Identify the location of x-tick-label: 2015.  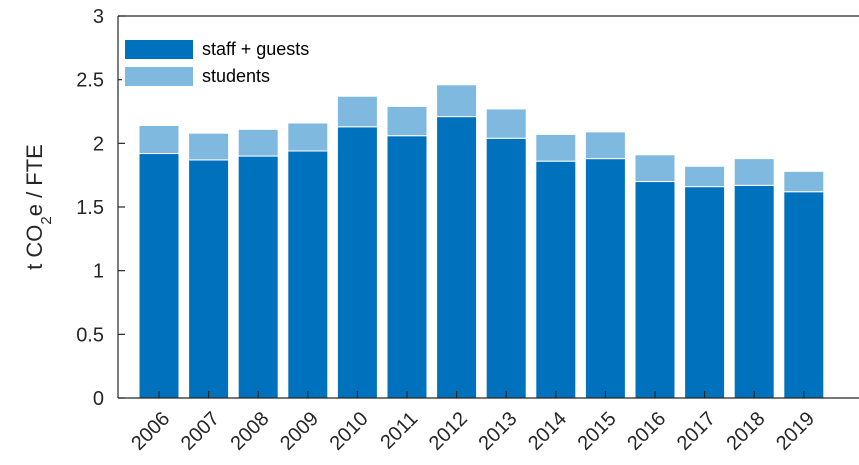
(597, 431).